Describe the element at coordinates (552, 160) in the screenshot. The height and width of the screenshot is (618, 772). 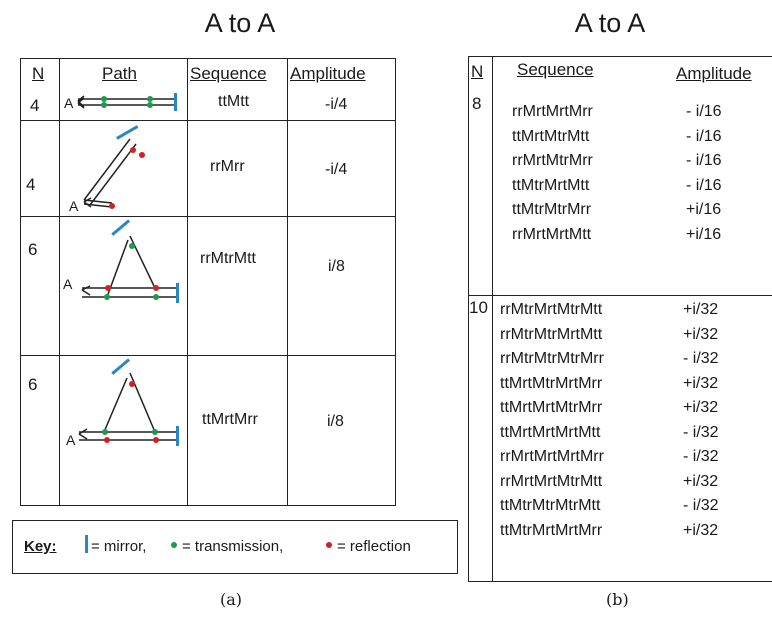
I see `sequence-item: rrMrtMtrMrr` at that location.